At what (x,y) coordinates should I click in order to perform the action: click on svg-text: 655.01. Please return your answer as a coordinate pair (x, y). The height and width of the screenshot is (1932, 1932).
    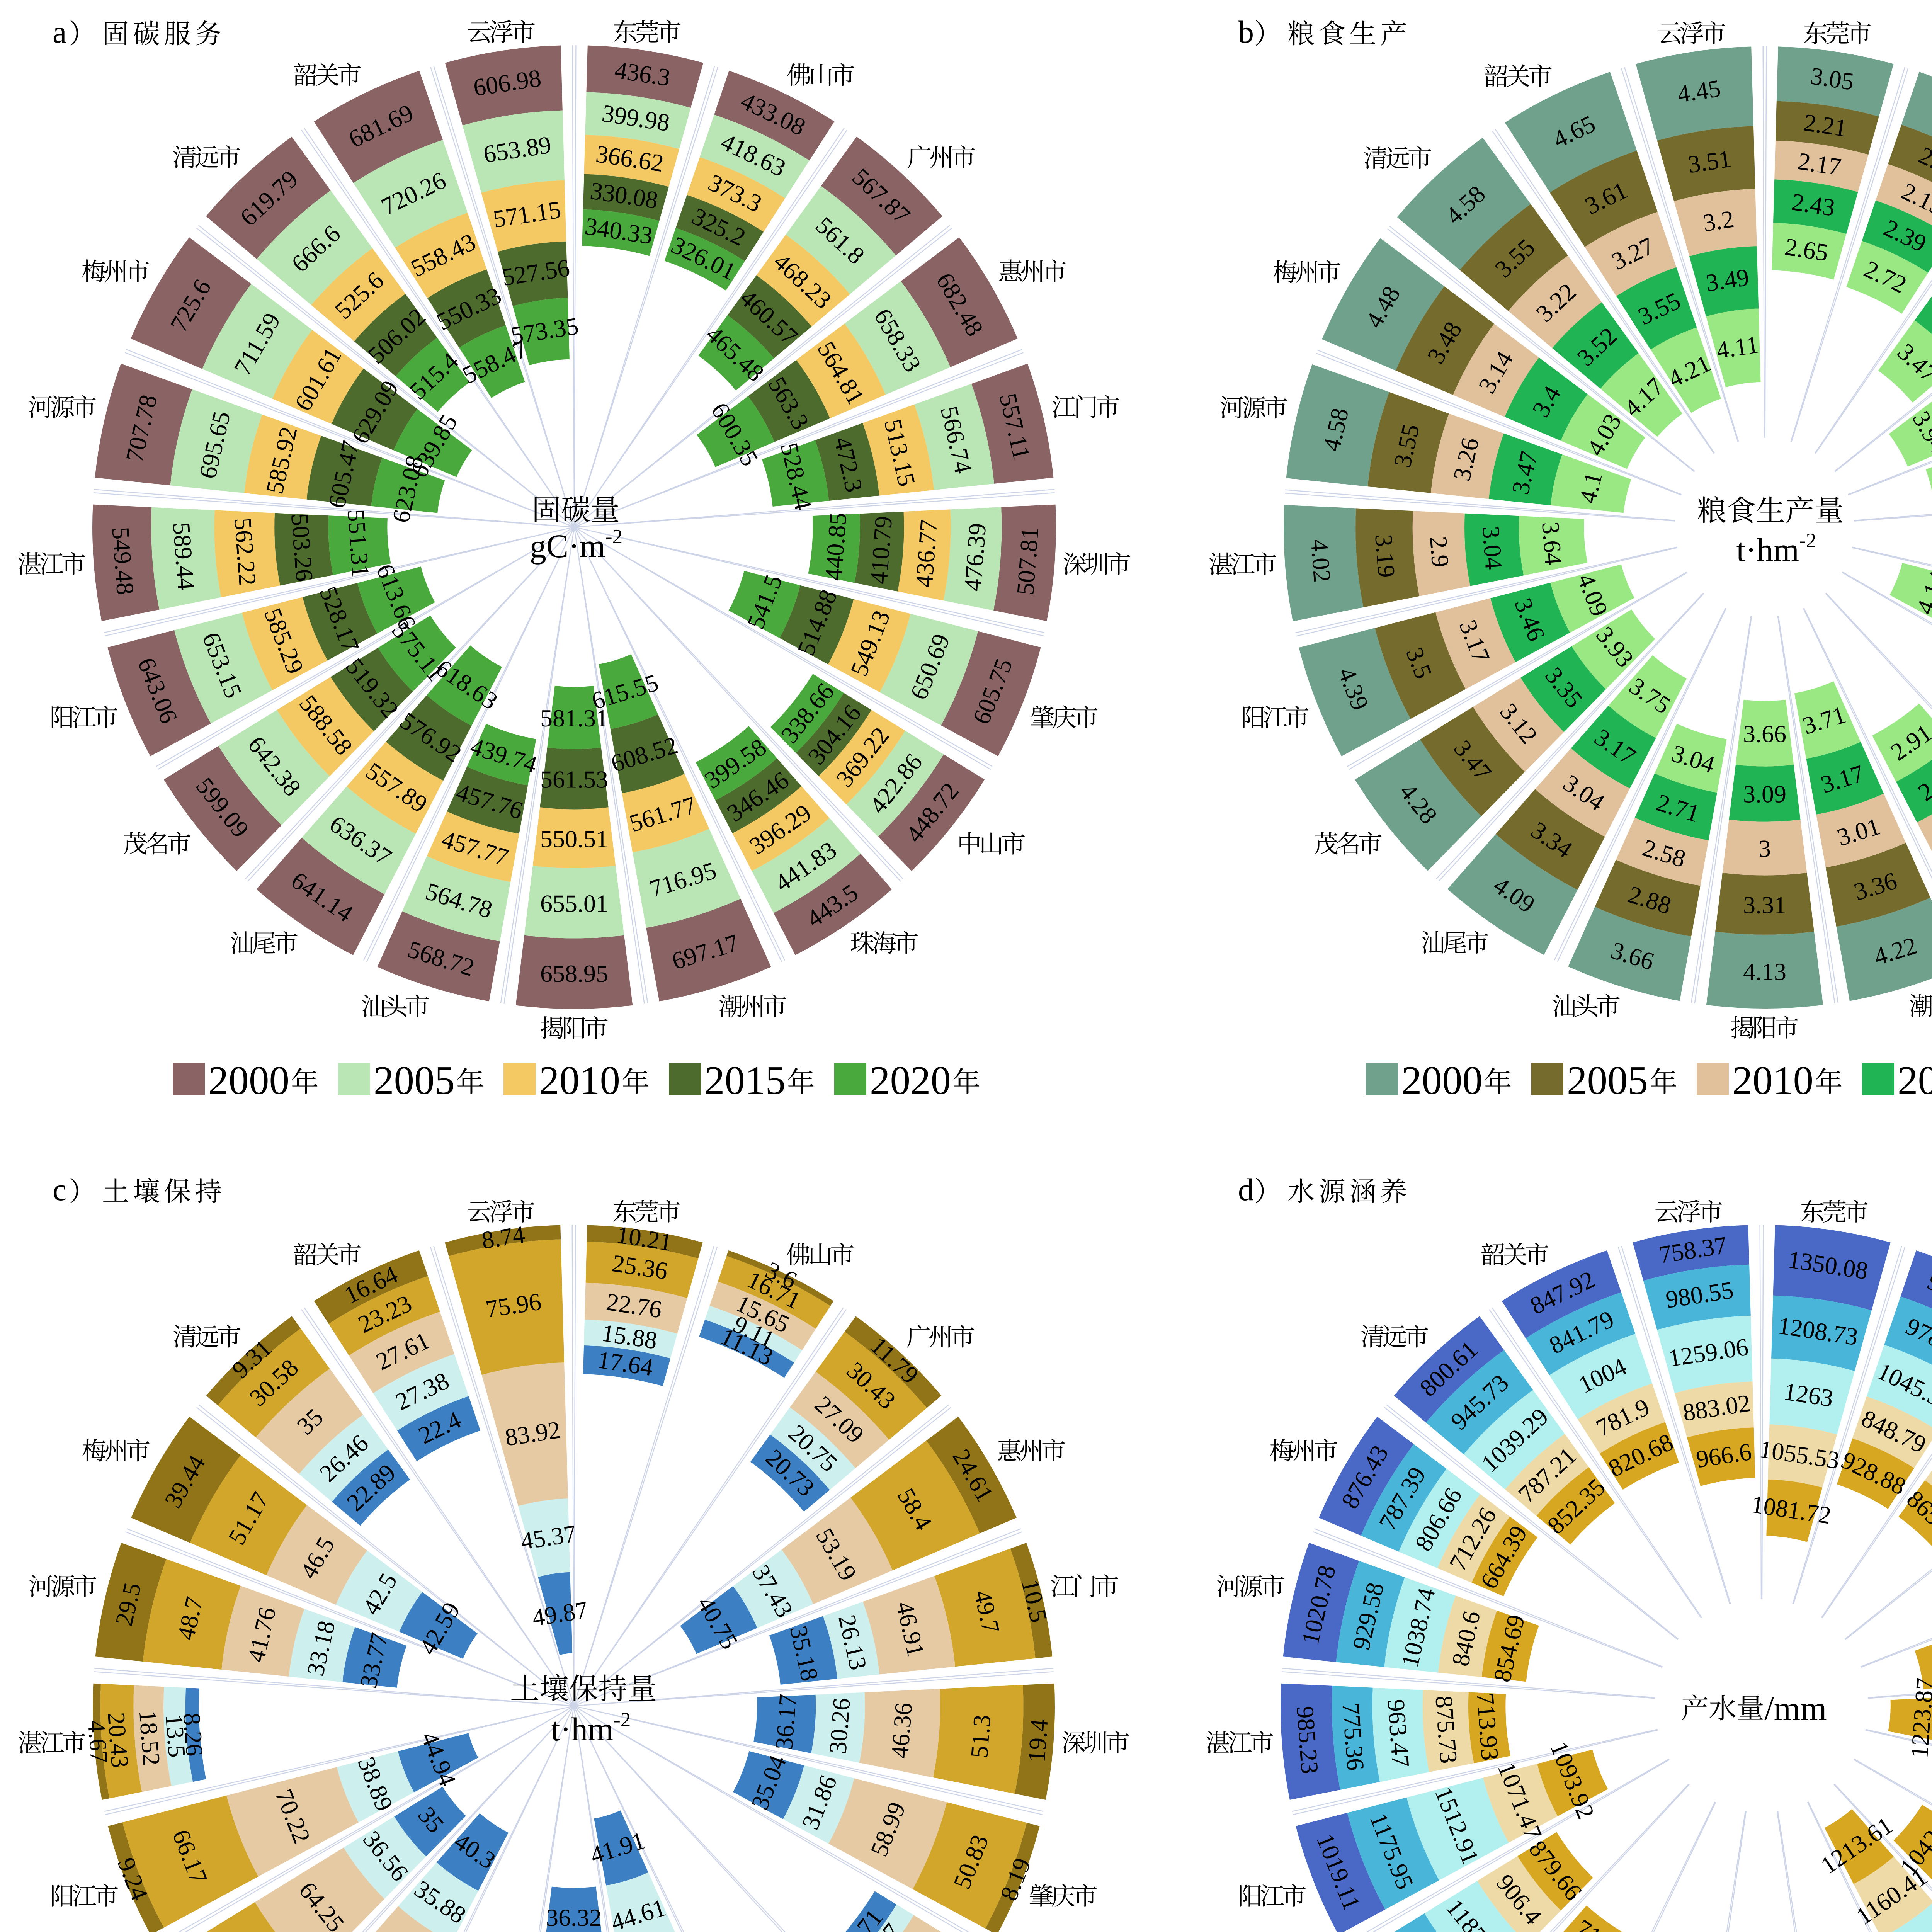
    Looking at the image, I should click on (574, 903).